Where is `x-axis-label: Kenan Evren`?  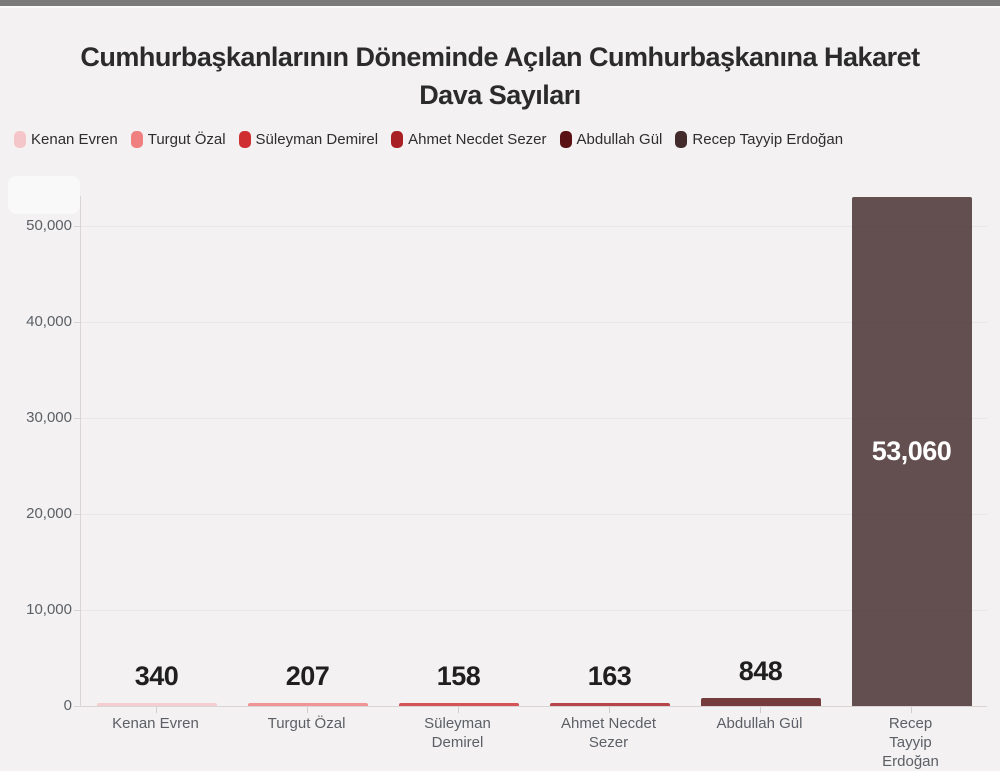 x-axis-label: Kenan Evren is located at coordinates (155, 723).